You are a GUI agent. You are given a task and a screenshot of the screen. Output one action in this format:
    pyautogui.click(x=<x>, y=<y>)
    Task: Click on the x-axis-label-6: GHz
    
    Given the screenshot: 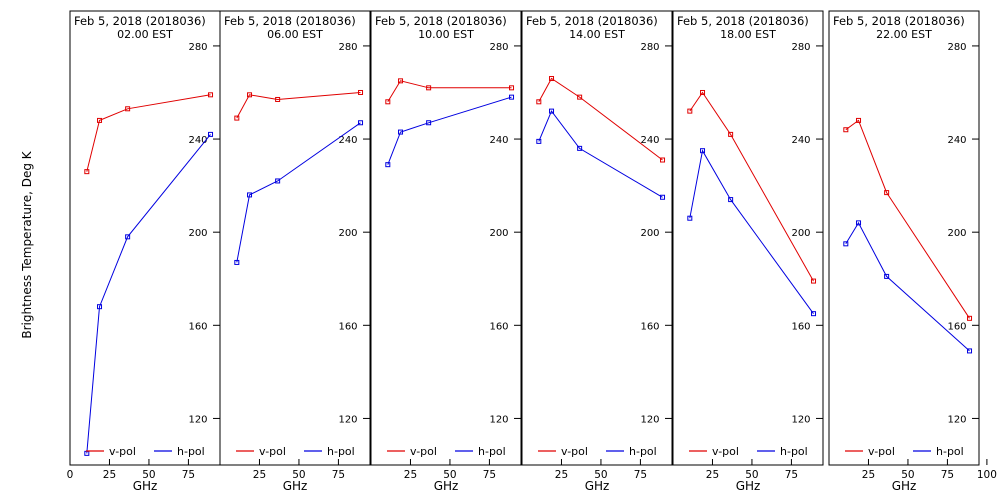 What is the action you would take?
    pyautogui.click(x=904, y=486)
    